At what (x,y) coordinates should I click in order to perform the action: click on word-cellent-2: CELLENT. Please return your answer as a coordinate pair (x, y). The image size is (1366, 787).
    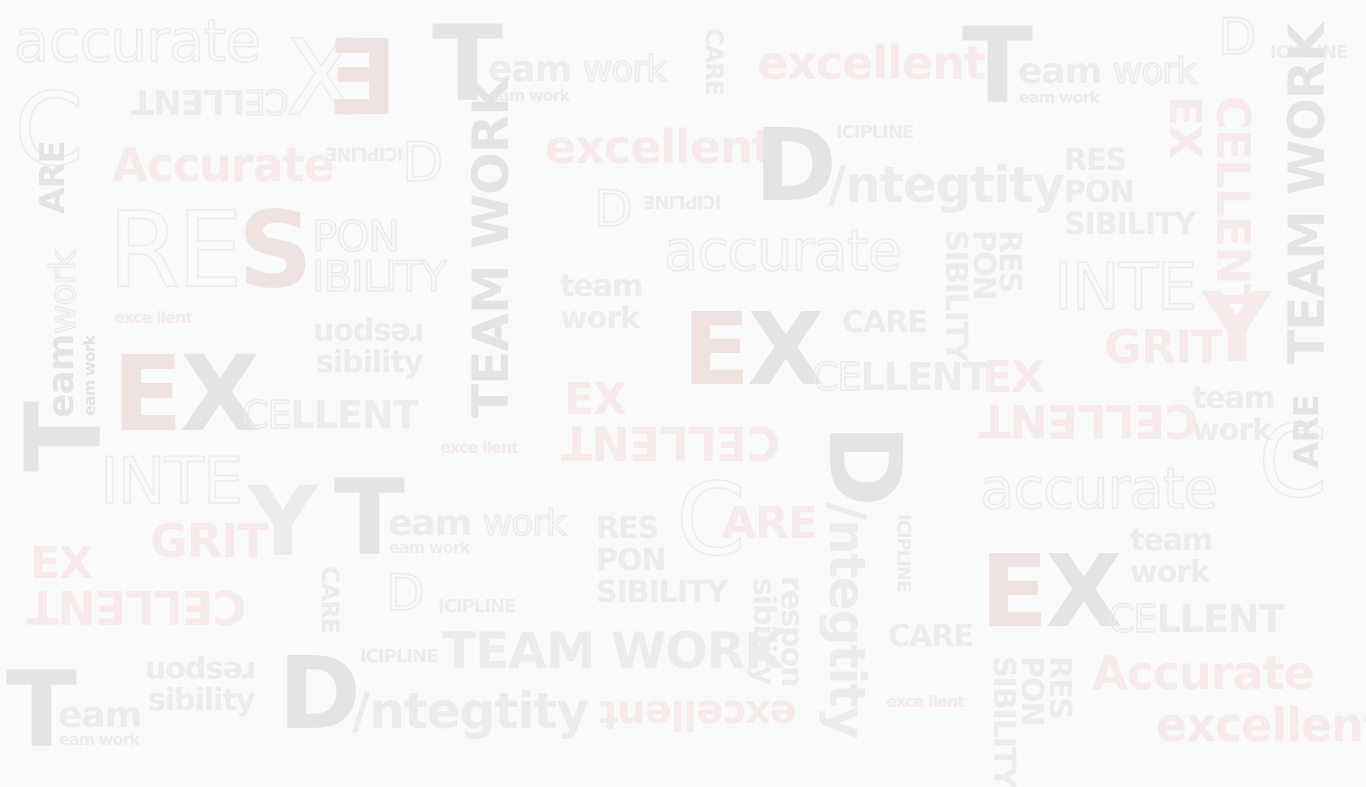
    Looking at the image, I should click on (899, 377).